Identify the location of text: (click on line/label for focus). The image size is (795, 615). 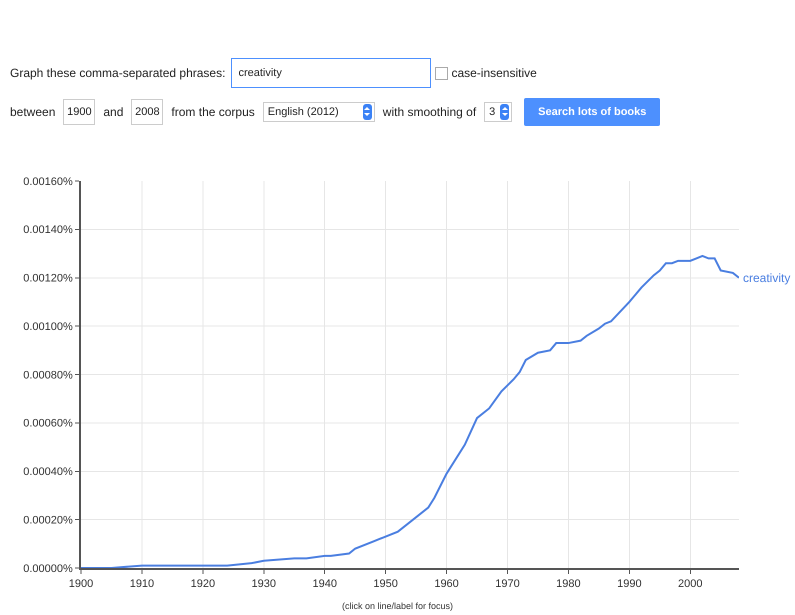
(398, 606).